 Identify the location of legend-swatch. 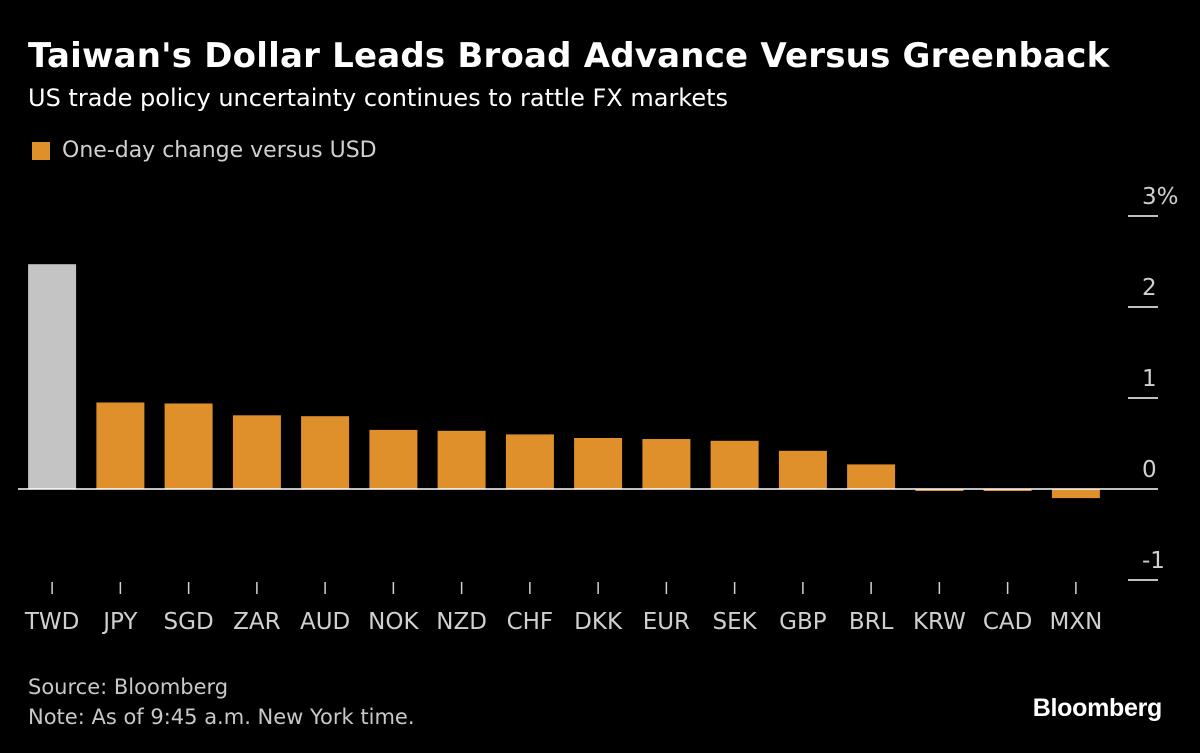
(41, 150).